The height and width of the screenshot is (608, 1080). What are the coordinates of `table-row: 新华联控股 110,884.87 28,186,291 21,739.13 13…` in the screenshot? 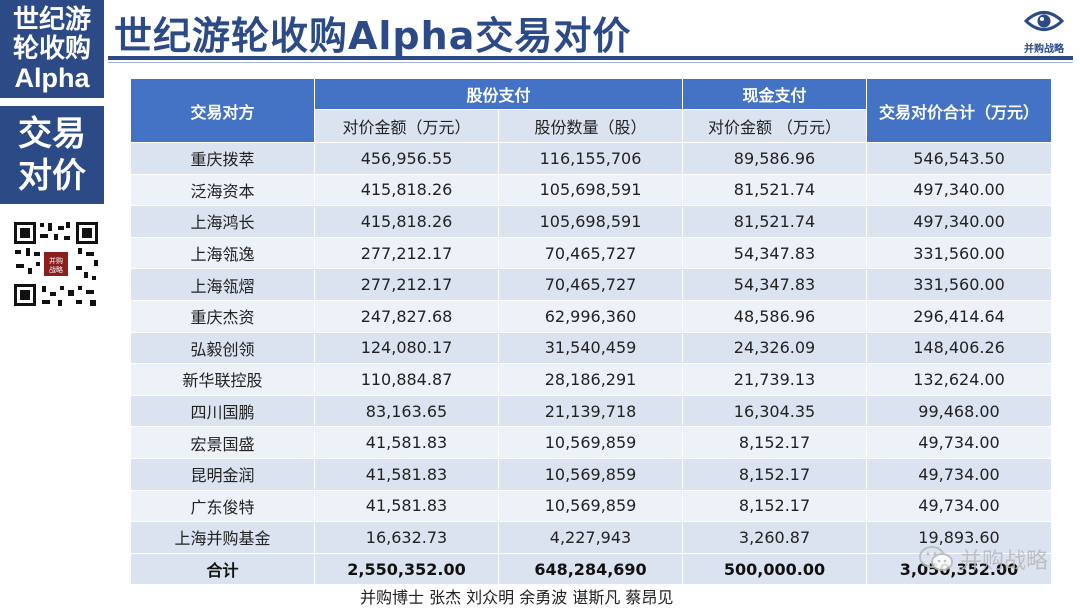 It's located at (591, 379).